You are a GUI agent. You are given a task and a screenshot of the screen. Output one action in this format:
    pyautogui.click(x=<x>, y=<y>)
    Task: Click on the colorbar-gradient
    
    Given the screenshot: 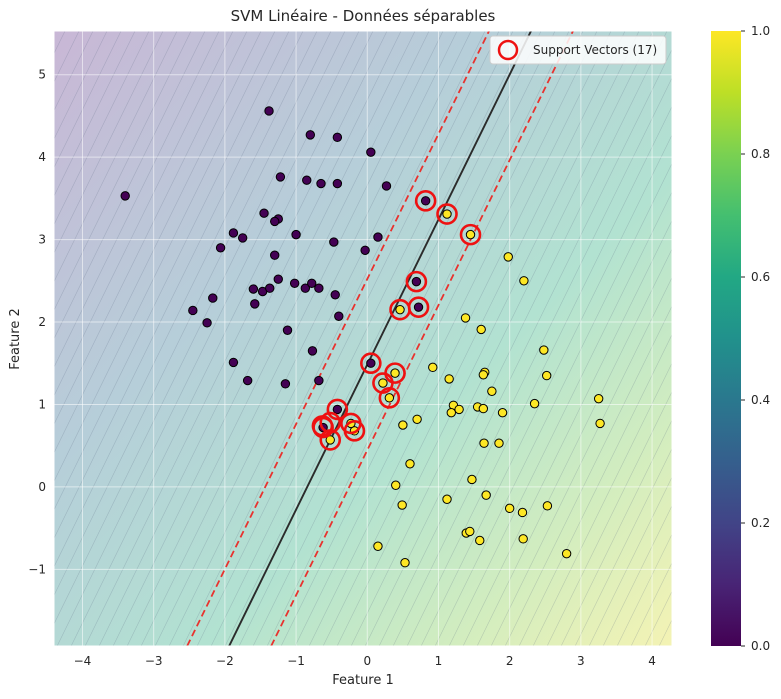 What is the action you would take?
    pyautogui.click(x=726, y=338)
    